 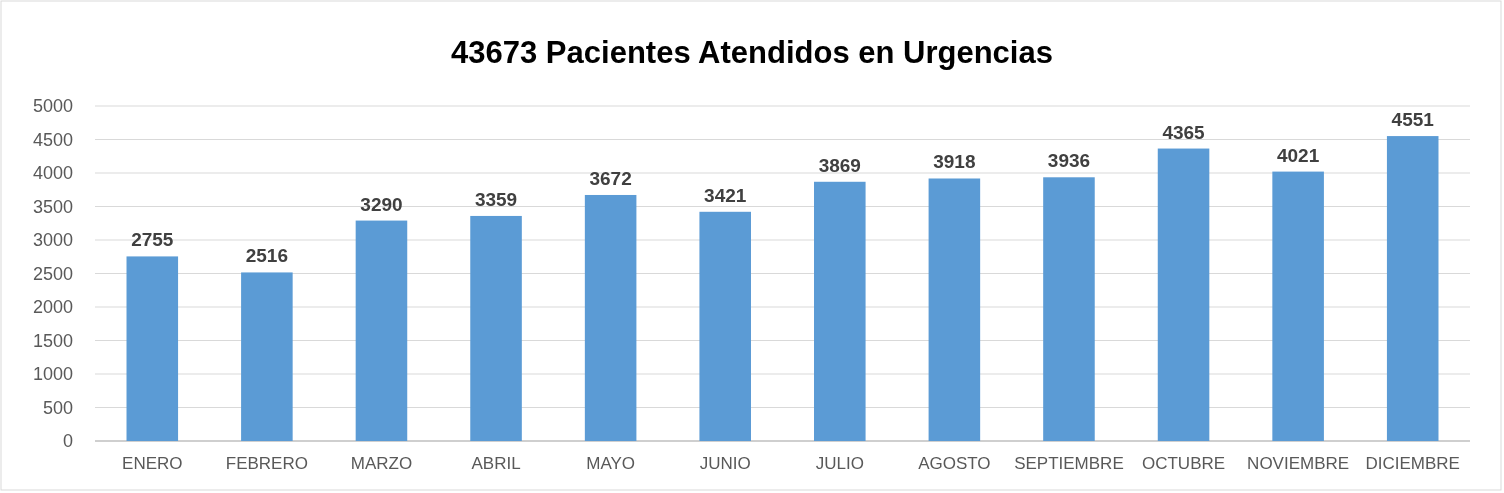 I want to click on x-tick-label: FEBRERO, so click(x=266, y=463).